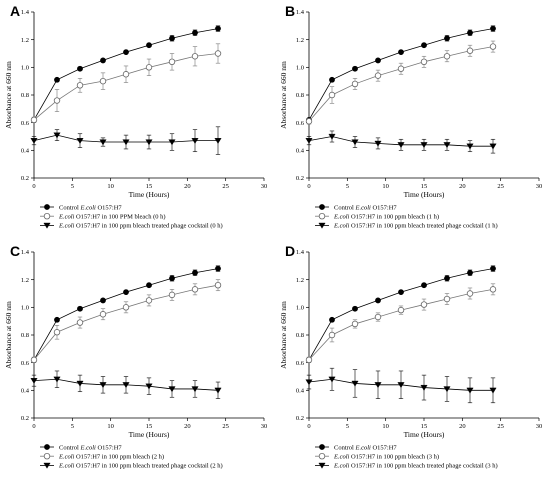 This screenshot has height=480, width=550. I want to click on panel-label: B, so click(290, 11).